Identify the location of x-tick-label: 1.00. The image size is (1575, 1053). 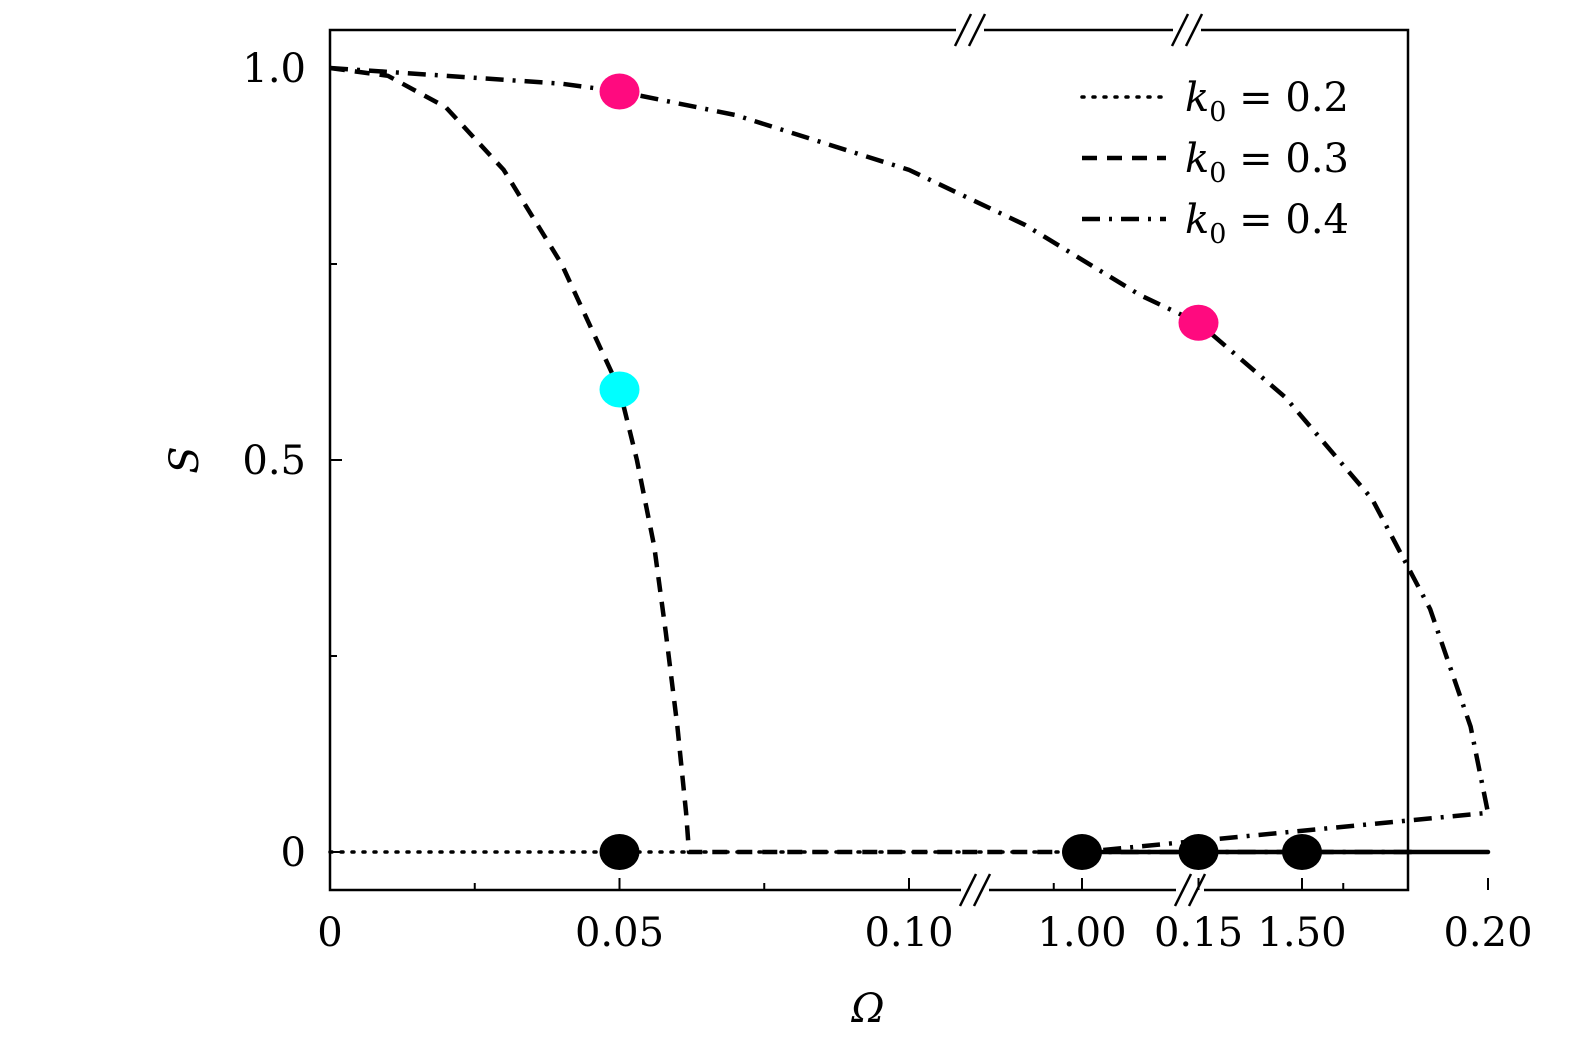
(1081, 933).